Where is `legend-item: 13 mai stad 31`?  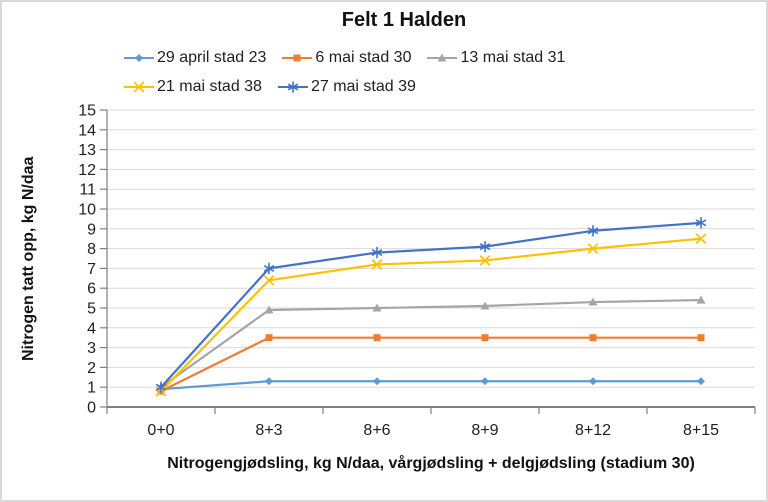 legend-item: 13 mai stad 31 is located at coordinates (496, 58).